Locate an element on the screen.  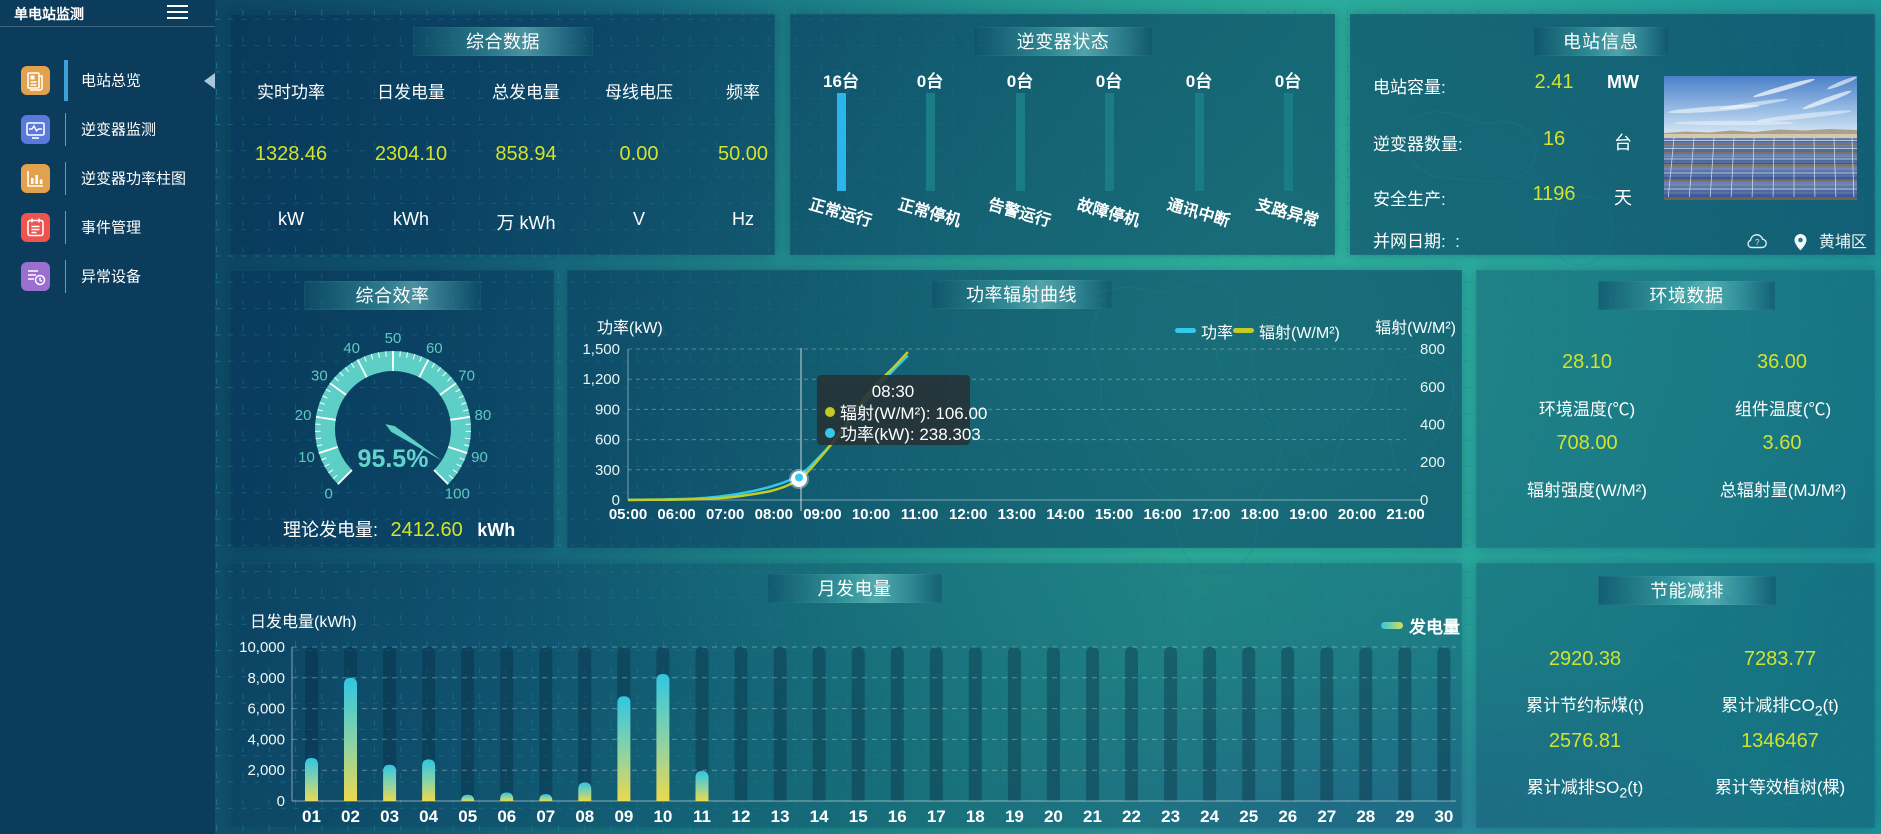
svg-text: 18 is located at coordinates (975, 816).